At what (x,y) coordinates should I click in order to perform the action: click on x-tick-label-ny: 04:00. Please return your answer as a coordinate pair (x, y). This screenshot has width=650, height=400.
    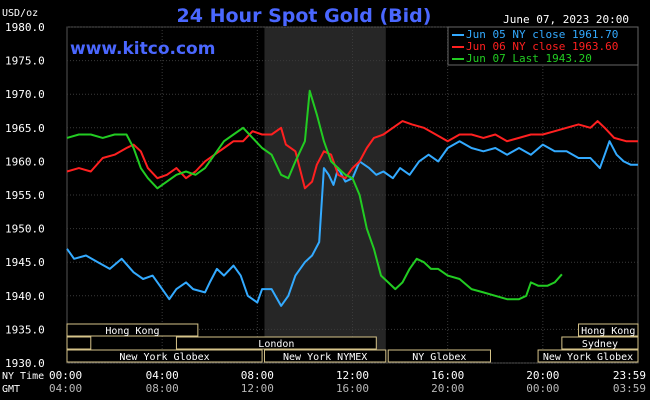
    Looking at the image, I should click on (162, 375).